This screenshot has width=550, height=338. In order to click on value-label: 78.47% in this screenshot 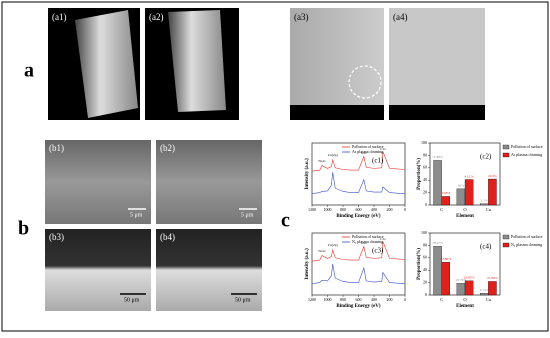, I will do `click(437, 243)`.